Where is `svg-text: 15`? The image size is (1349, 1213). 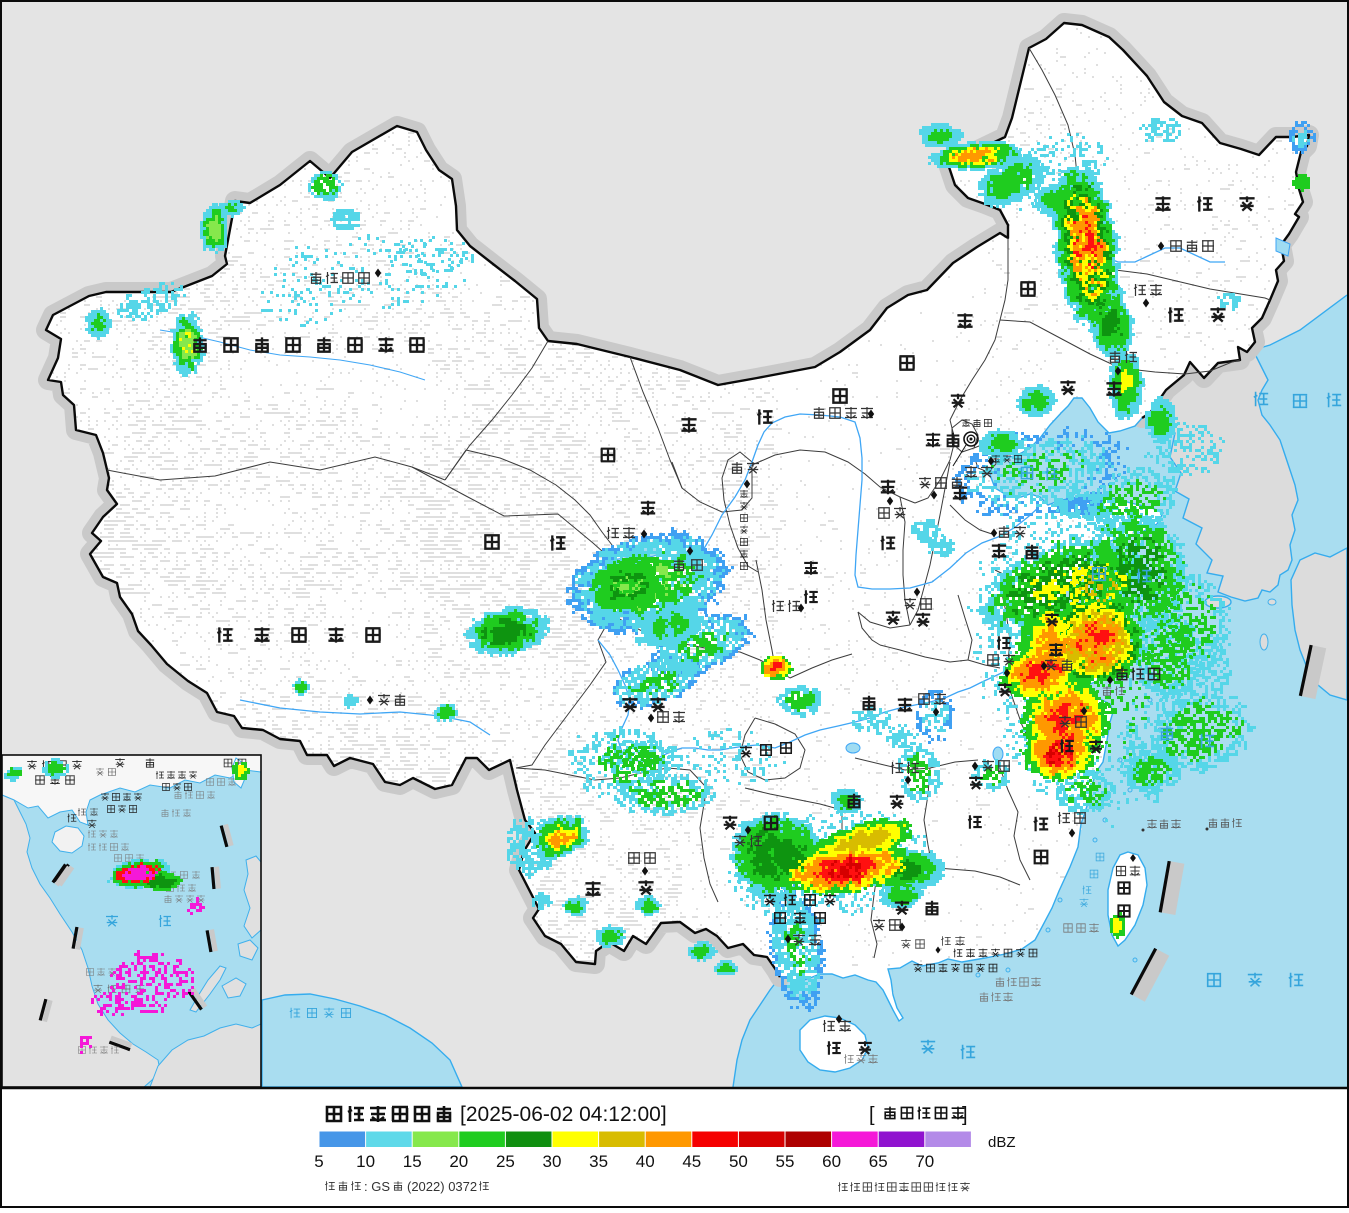
svg-text: 15 is located at coordinates (412, 1161).